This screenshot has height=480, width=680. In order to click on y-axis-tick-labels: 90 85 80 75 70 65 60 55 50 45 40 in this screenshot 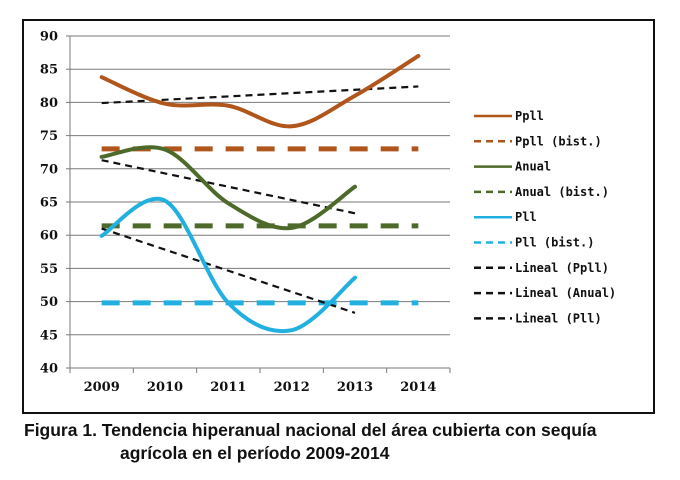, I will do `click(49, 203)`.